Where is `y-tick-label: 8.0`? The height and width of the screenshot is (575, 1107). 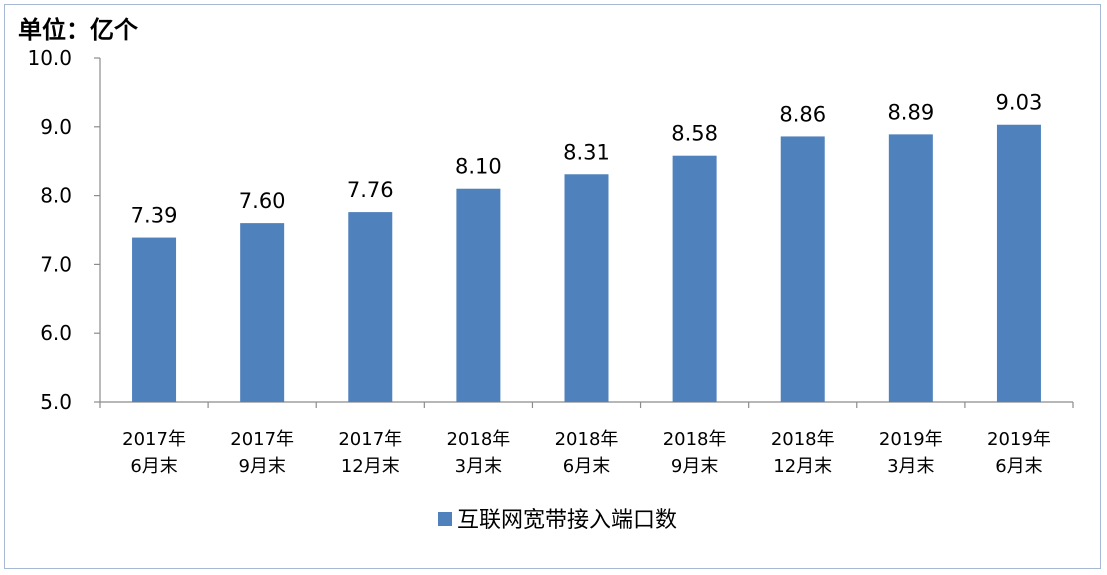 y-tick-label: 8.0 is located at coordinates (56, 196).